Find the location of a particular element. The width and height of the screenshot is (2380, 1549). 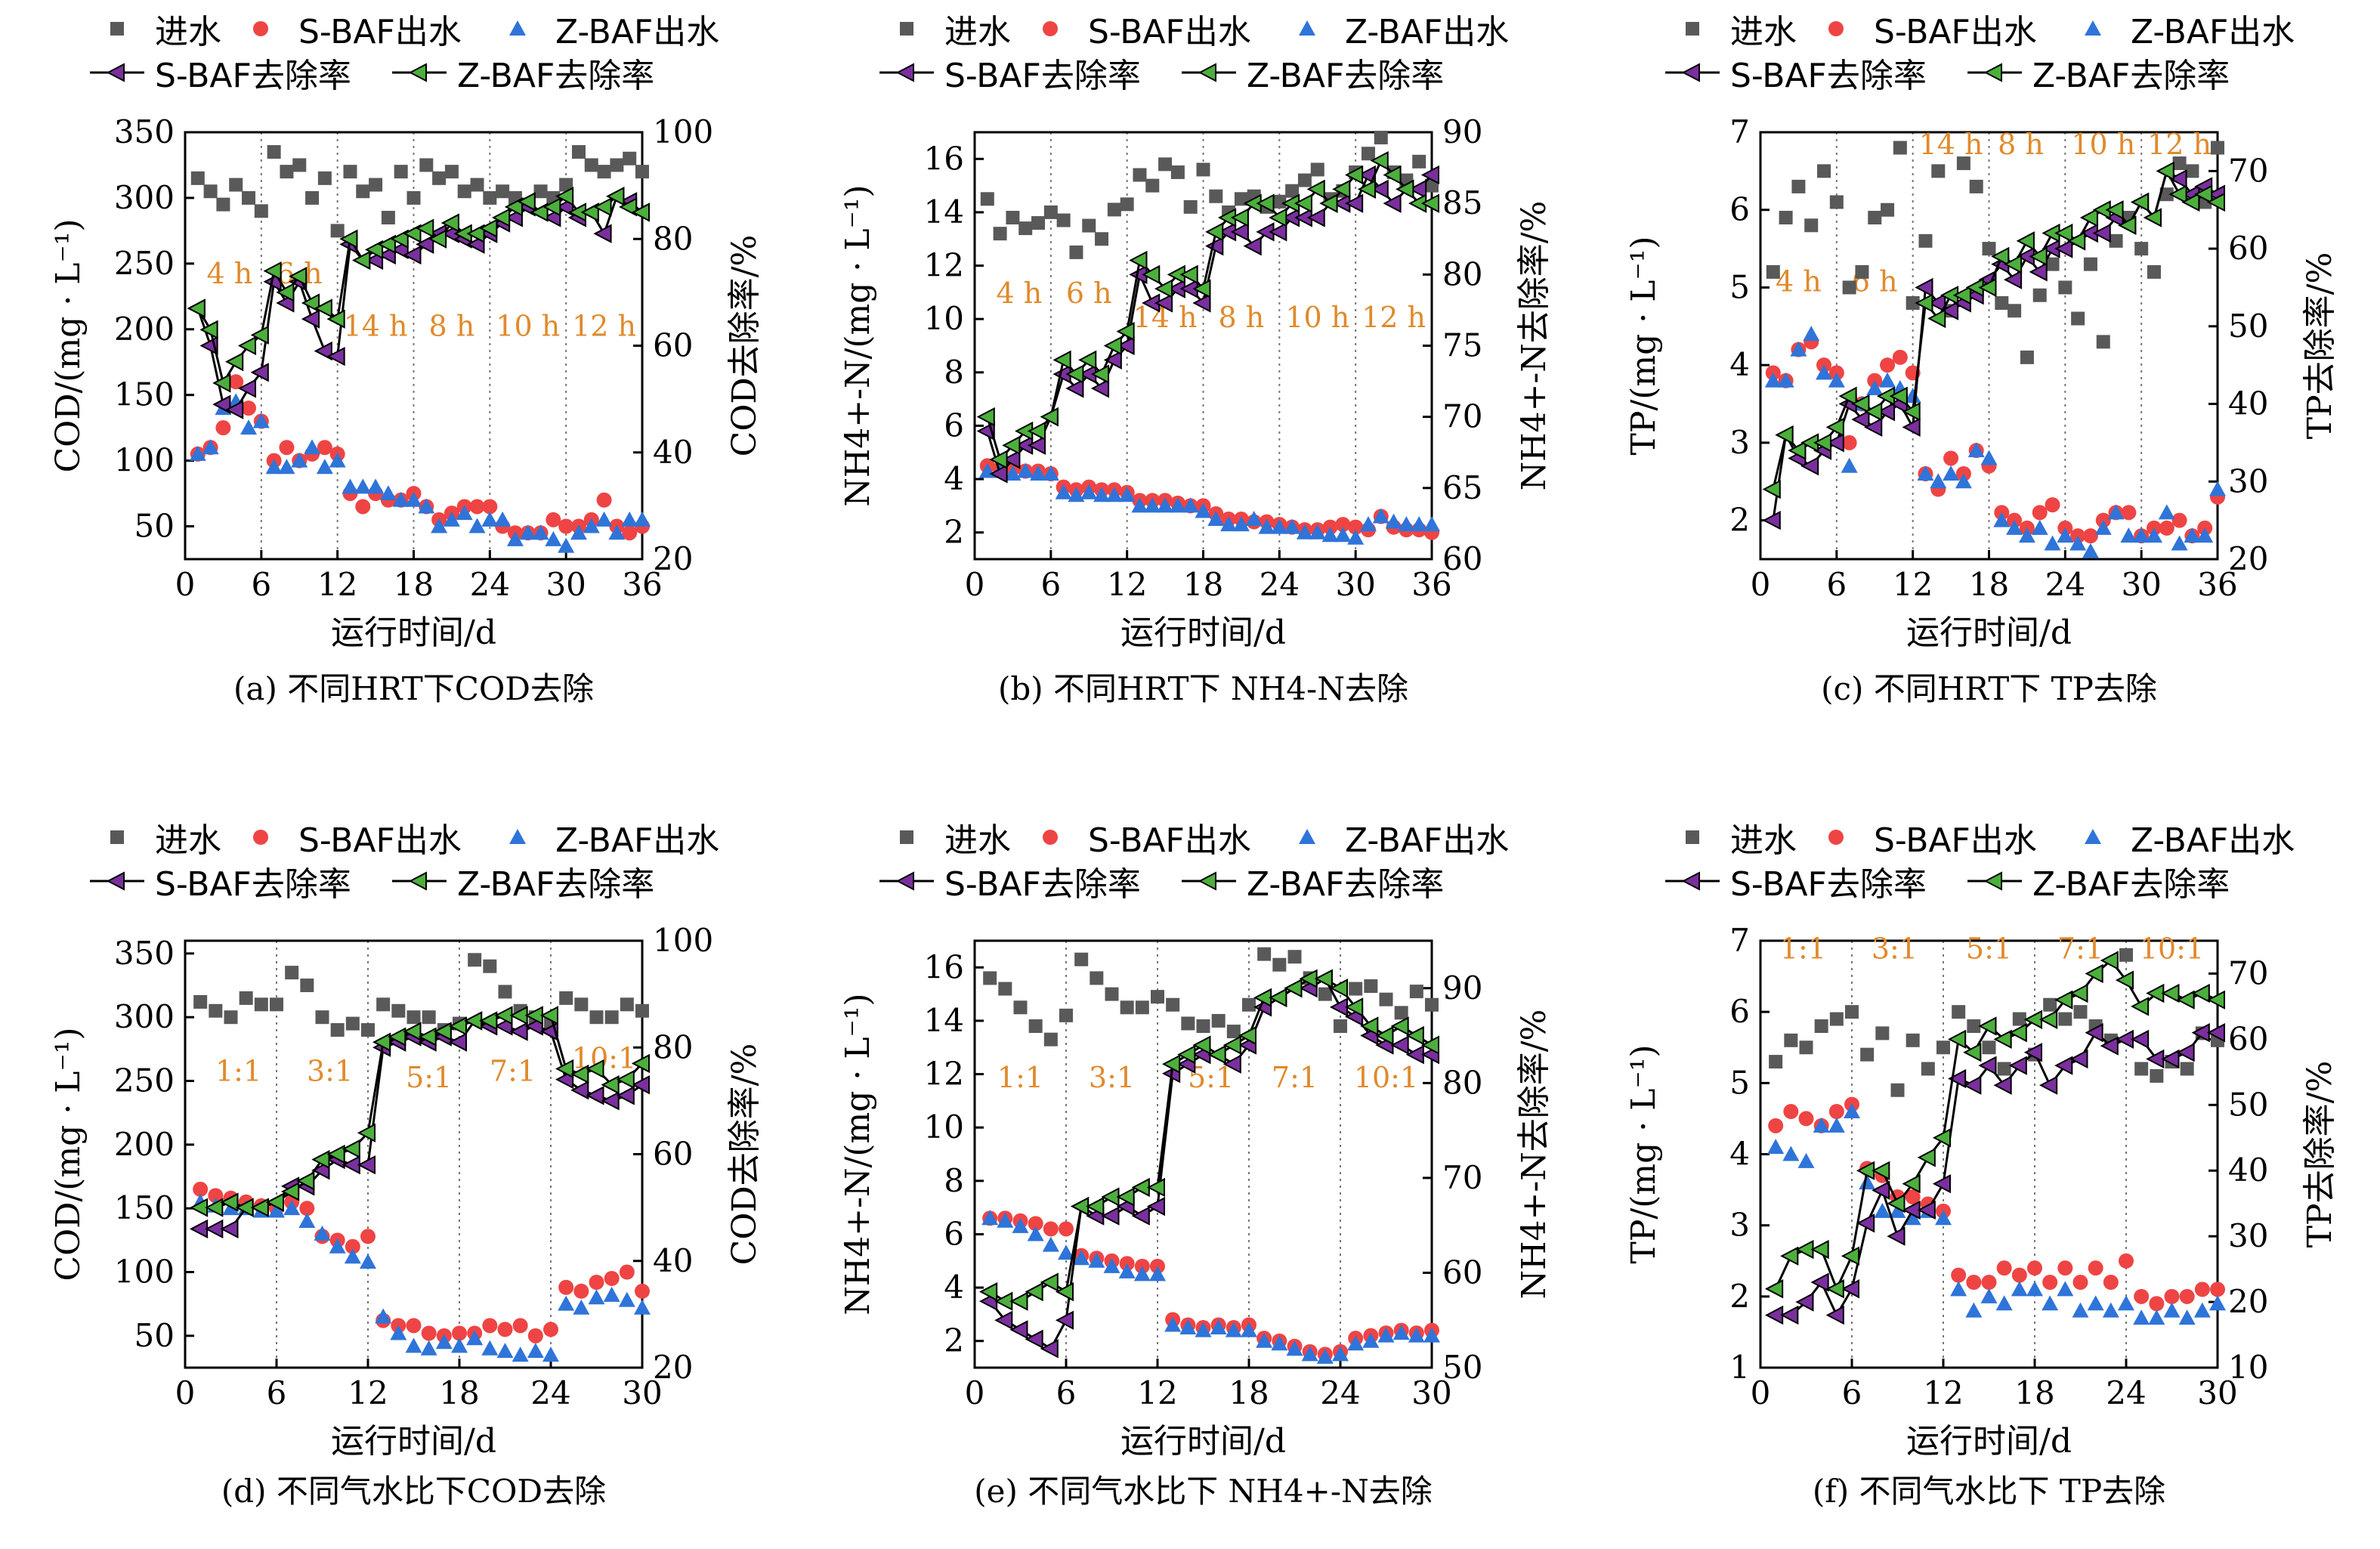

legend-item-z-eff: Z-BAF出水 is located at coordinates (603, 837).